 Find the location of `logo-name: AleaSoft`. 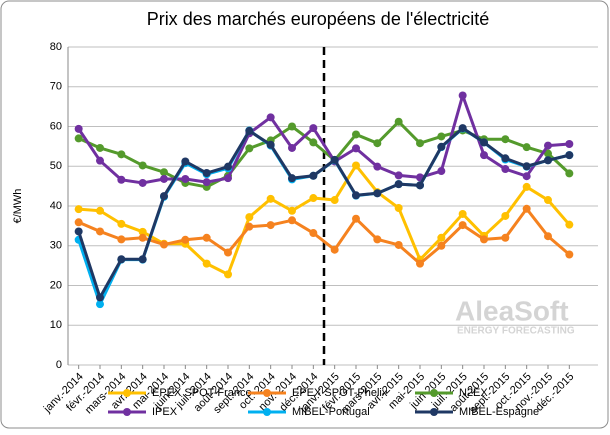

logo-name: AleaSoft is located at coordinates (512, 310).